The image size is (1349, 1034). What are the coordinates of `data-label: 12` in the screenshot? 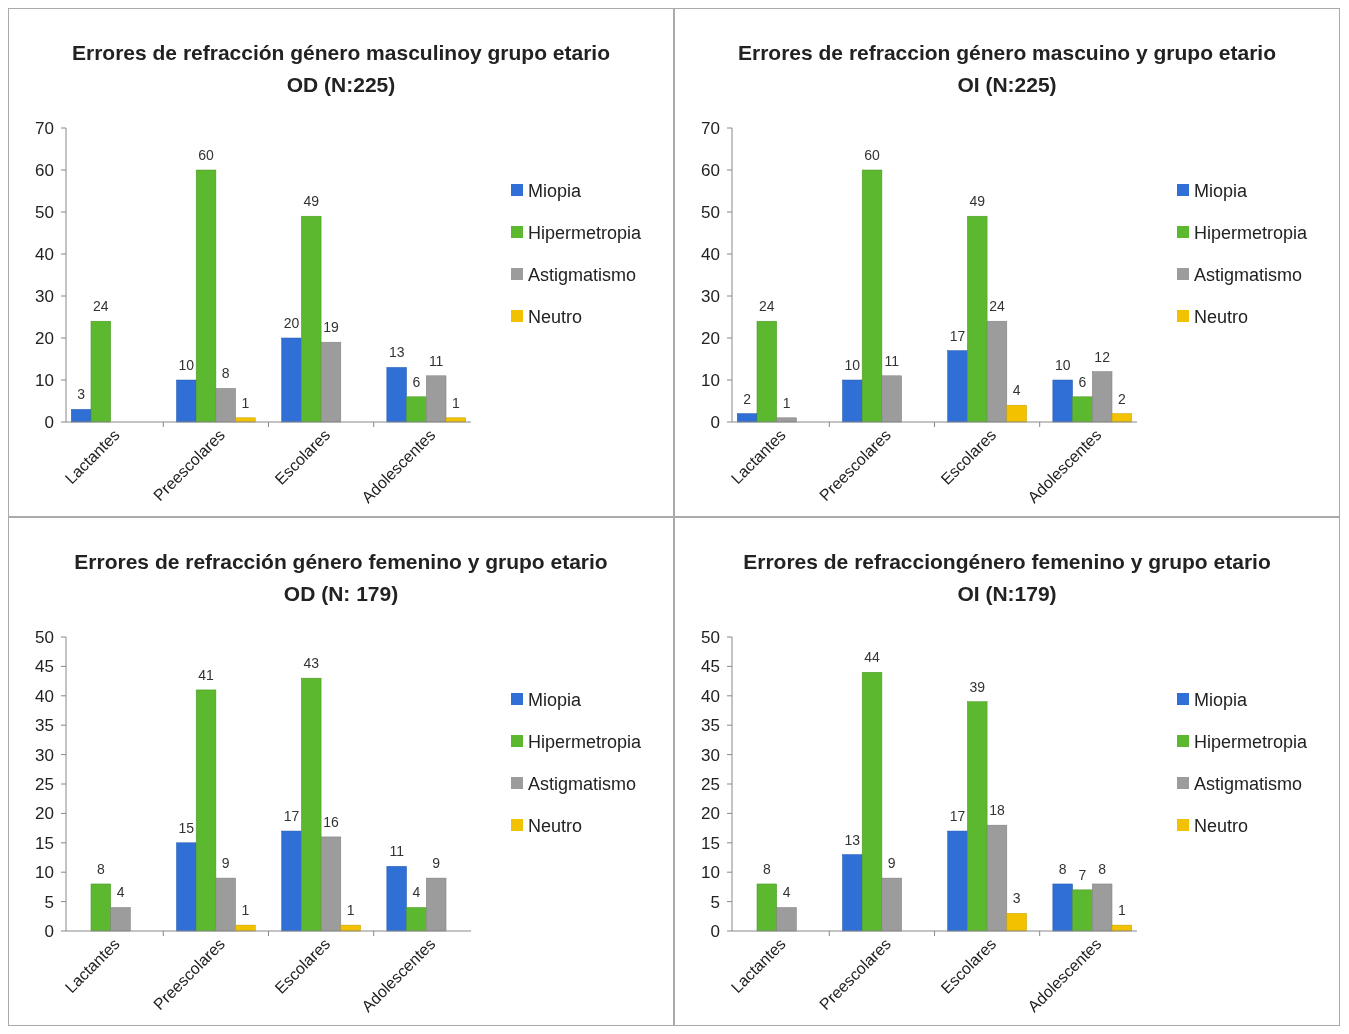 It's located at (1102, 356).